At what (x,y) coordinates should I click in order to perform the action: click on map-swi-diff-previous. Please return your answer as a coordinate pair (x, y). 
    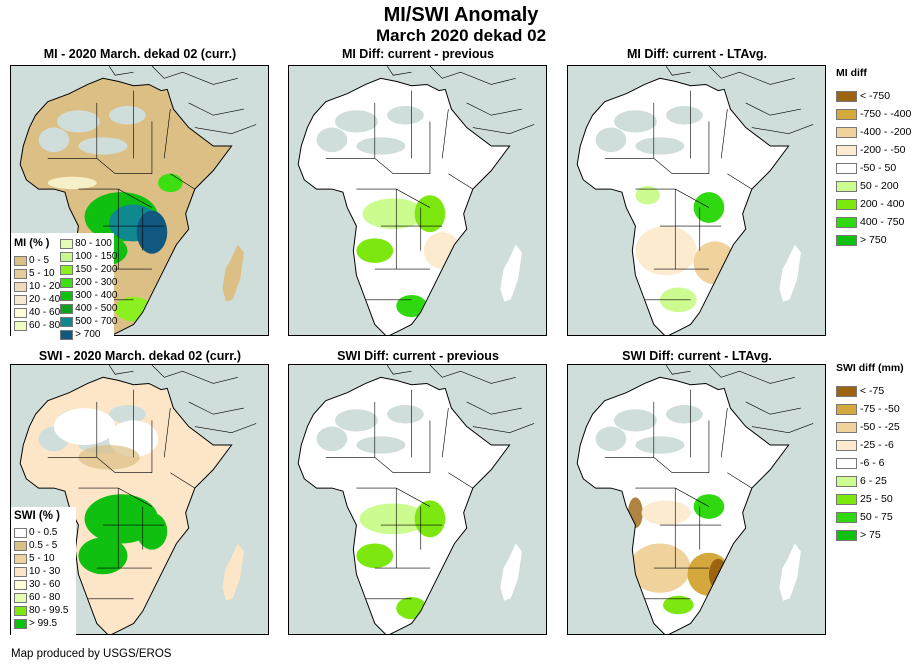
    Looking at the image, I should click on (417, 499).